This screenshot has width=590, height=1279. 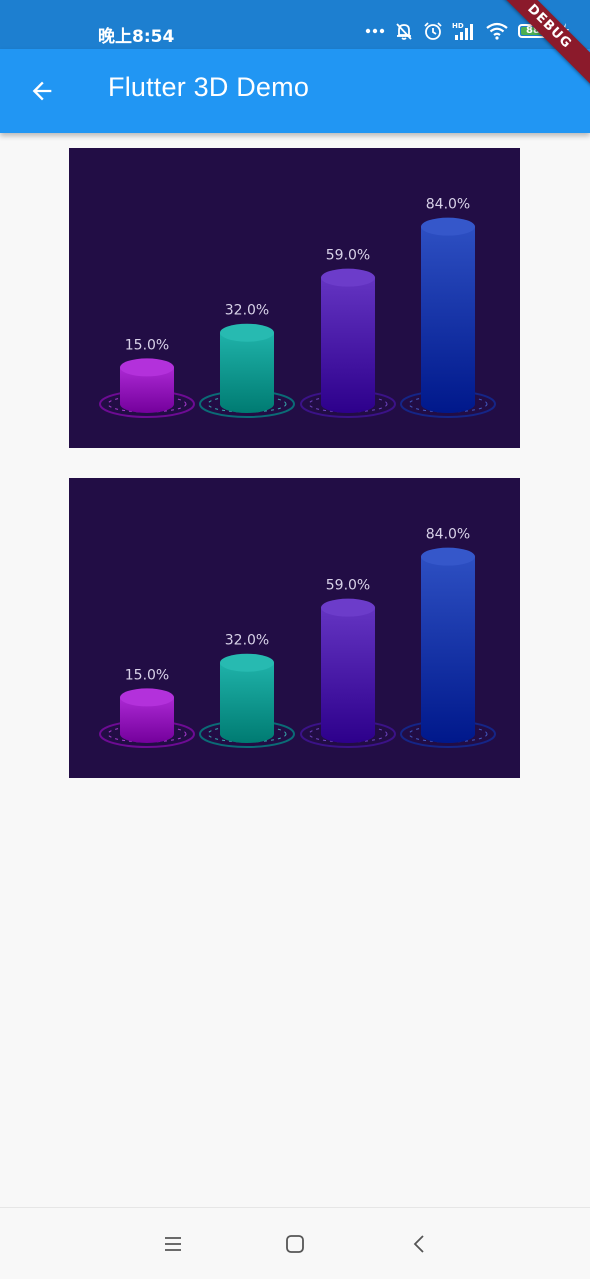 I want to click on back-button, so click(x=42, y=91).